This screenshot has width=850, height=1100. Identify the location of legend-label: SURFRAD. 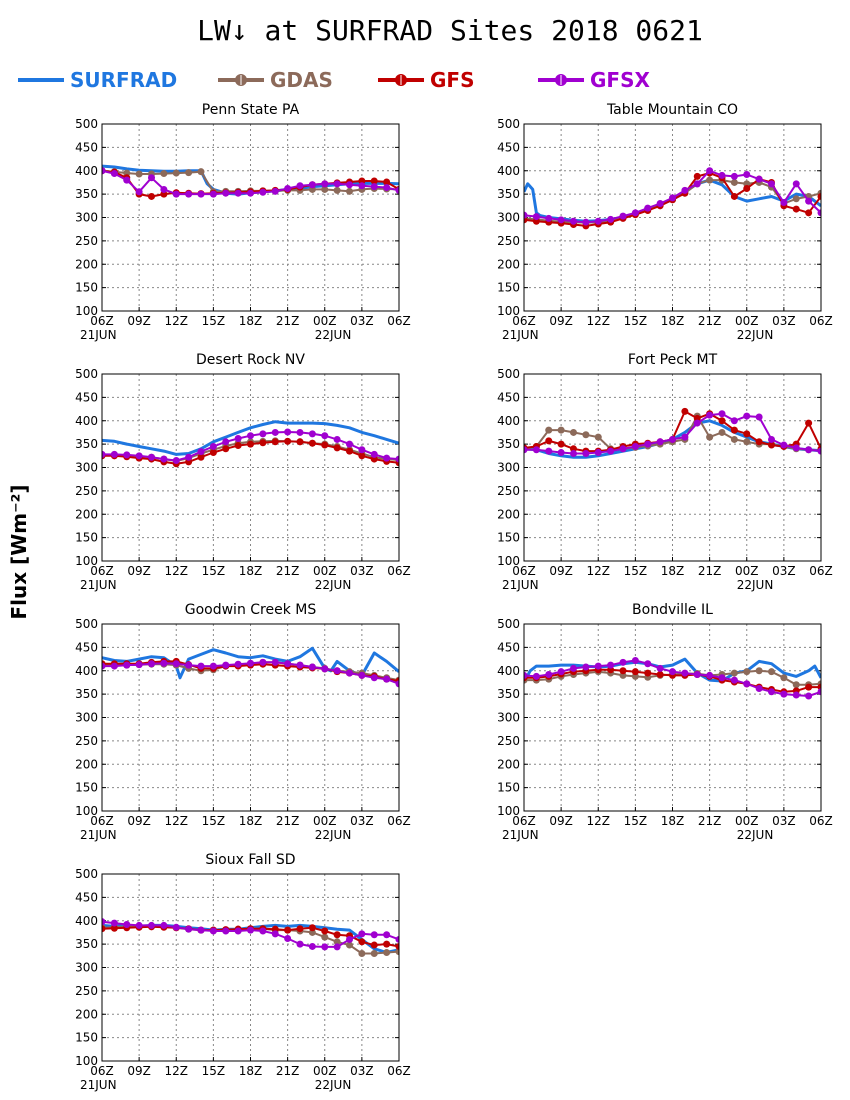
(123, 80).